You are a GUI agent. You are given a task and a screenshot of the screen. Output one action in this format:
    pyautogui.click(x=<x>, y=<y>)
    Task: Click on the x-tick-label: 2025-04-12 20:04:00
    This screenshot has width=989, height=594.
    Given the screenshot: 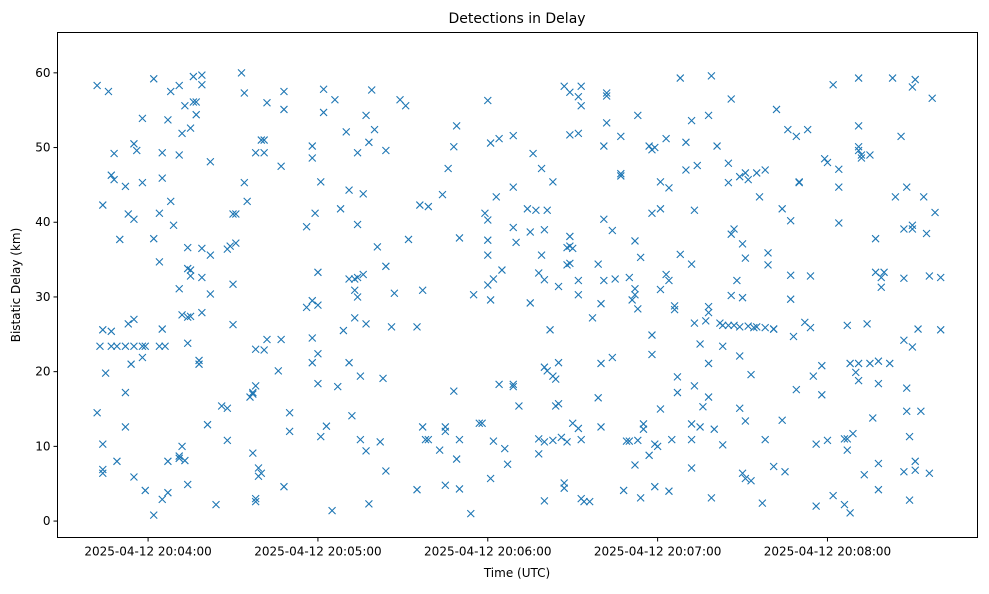 What is the action you would take?
    pyautogui.click(x=147, y=552)
    